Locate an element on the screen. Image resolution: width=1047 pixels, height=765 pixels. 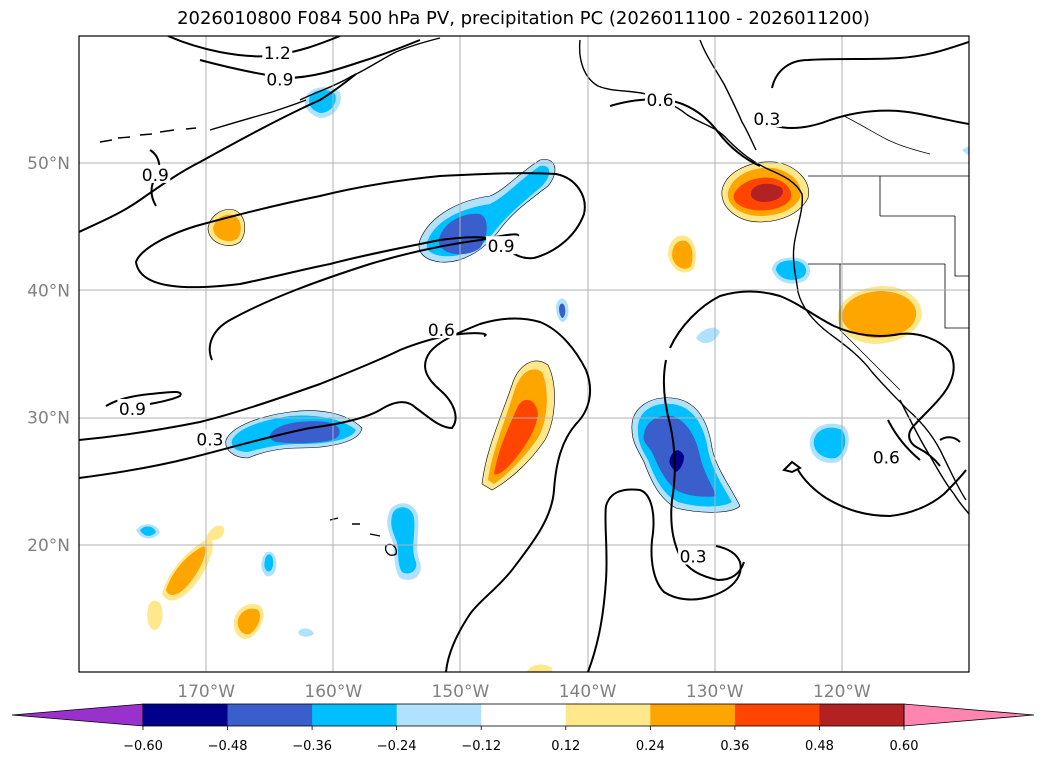
colorbar-extend-min is located at coordinates (77, 715).